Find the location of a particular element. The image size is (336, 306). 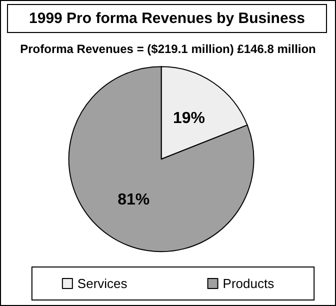

chart-title: 1999 Pro forma Revenues by Business is located at coordinates (167, 18).